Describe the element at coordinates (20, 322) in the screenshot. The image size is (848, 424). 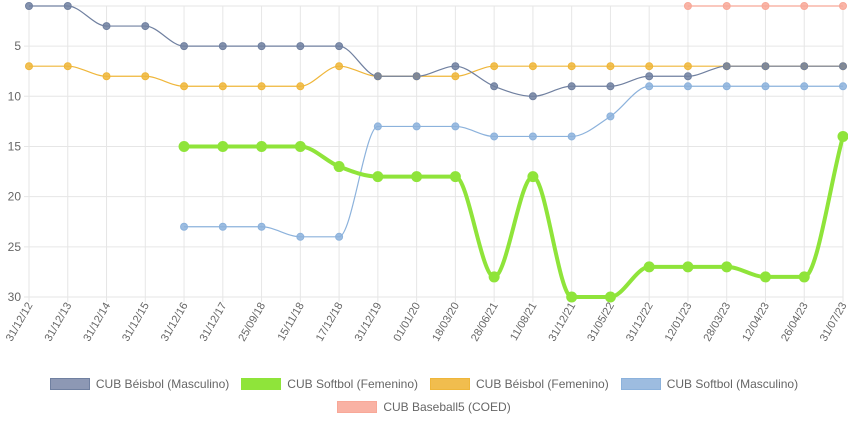
I see `x-tick-label: 31/12/12` at that location.